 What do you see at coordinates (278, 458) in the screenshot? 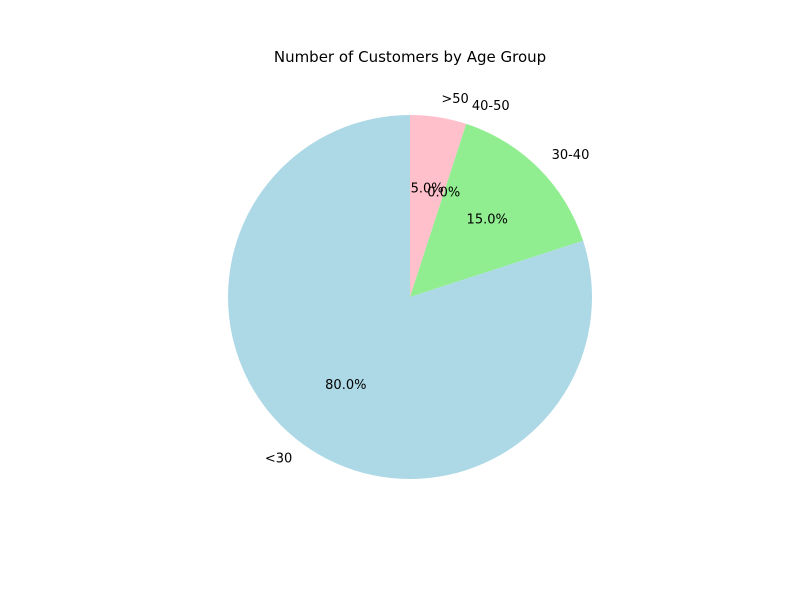
I see `slice-category-label: <30` at bounding box center [278, 458].